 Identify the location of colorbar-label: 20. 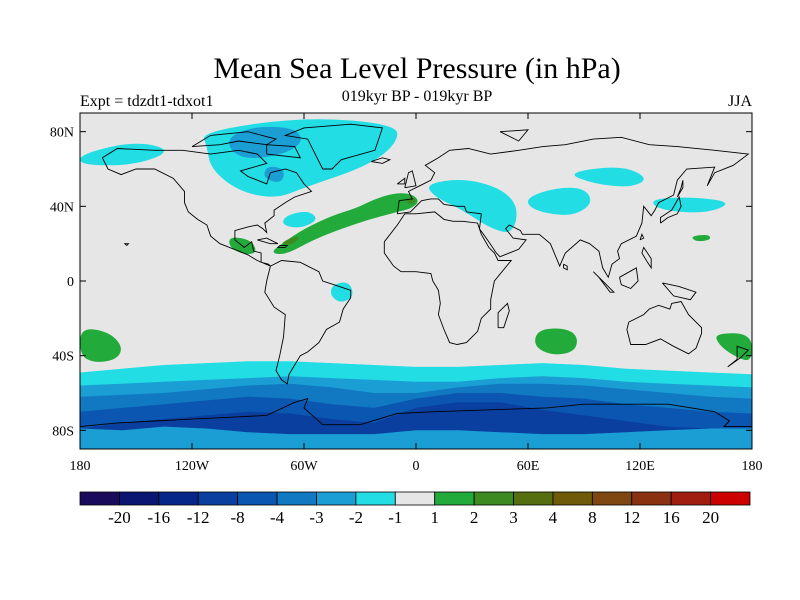
(710, 517).